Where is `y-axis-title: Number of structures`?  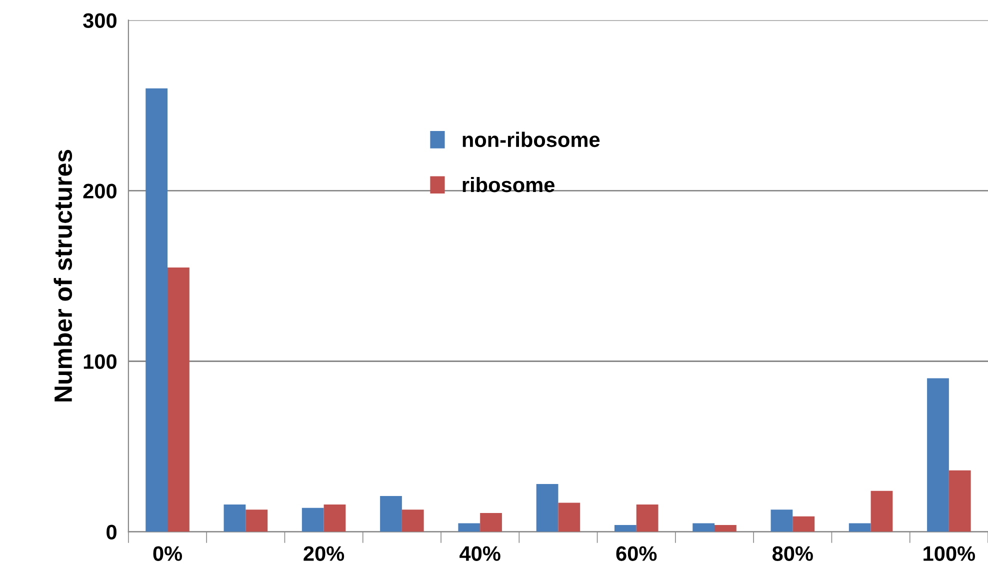 y-axis-title: Number of structures is located at coordinates (63, 276).